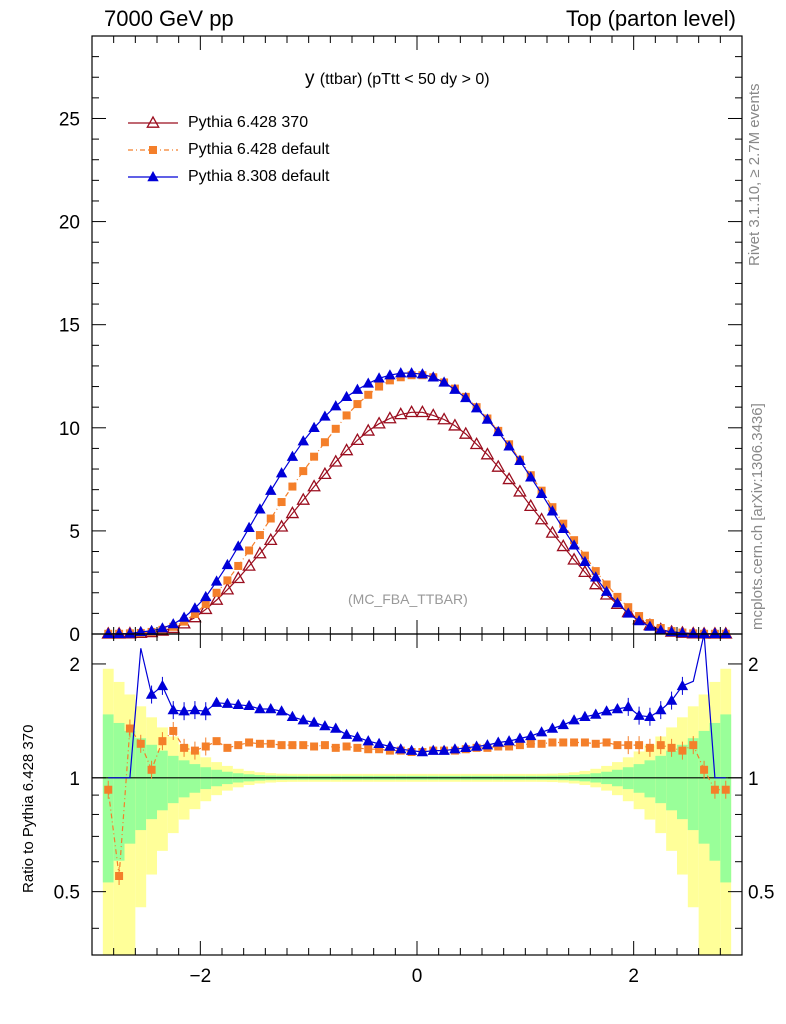  What do you see at coordinates (169, 18) in the screenshot?
I see `header-left-label: 7000 GeV pp` at bounding box center [169, 18].